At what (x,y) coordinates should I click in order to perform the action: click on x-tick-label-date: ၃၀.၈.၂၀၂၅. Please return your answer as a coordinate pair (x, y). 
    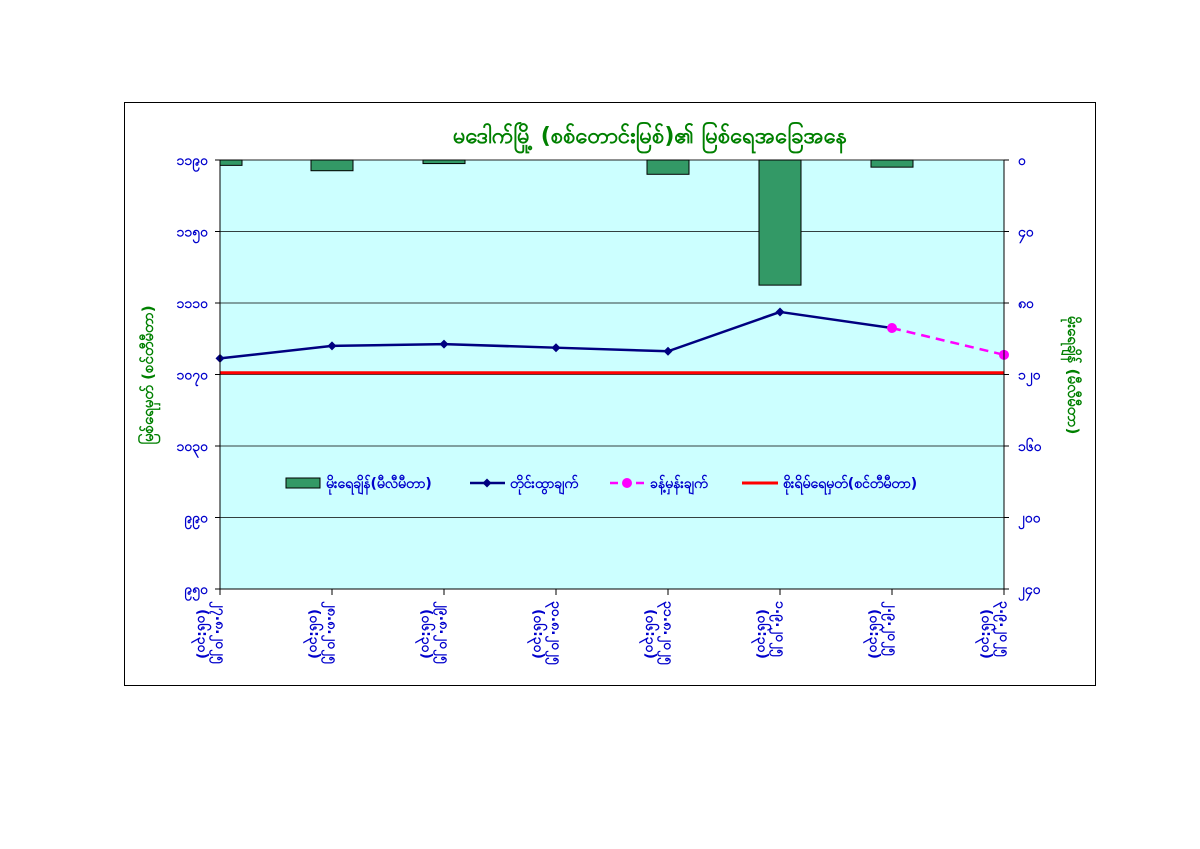
    Looking at the image, I should click on (554, 633).